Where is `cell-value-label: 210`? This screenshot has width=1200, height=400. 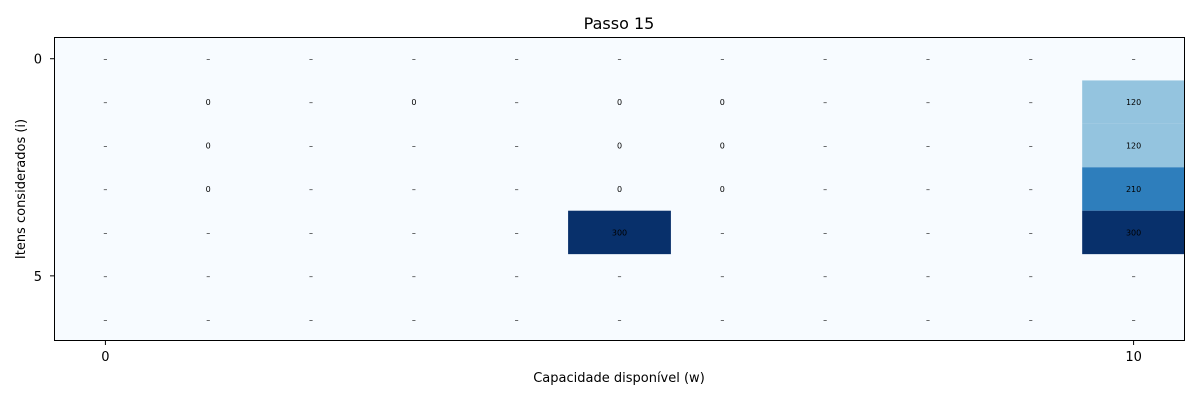
cell-value-label: 210 is located at coordinates (1133, 189).